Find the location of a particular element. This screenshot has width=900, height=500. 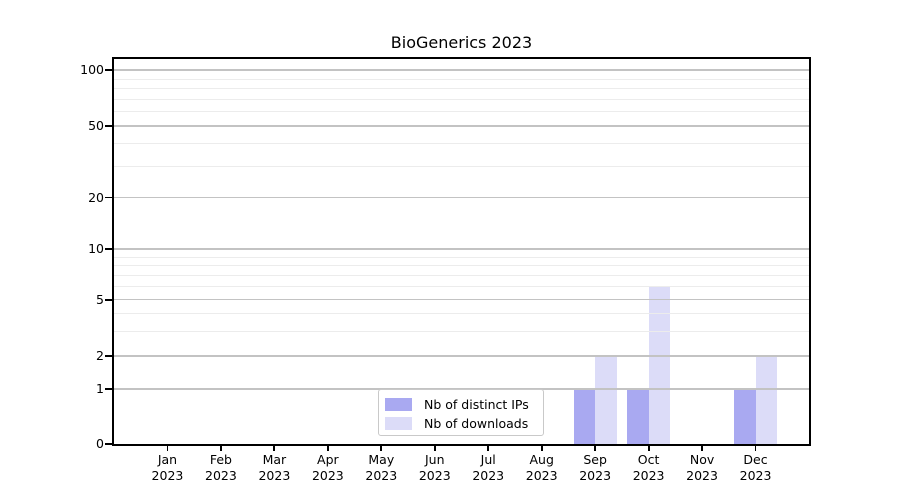

y-tick-label-10: 10 is located at coordinates (96, 249).